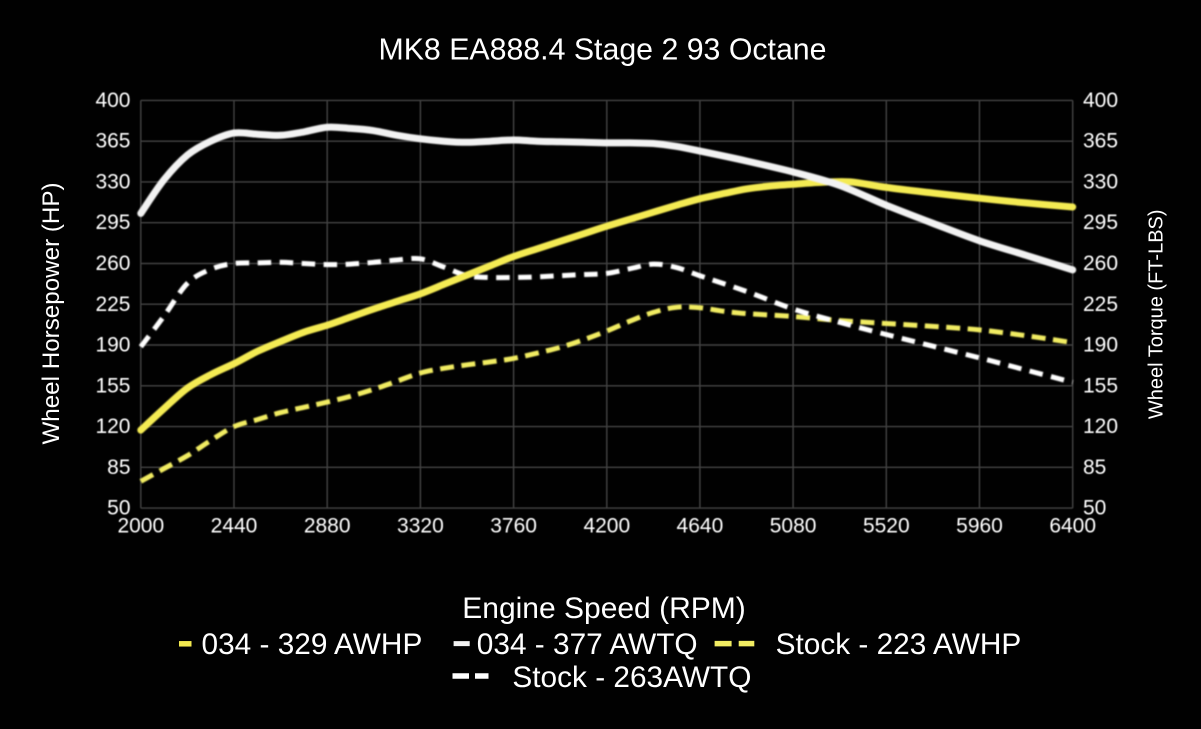 This screenshot has width=1201, height=729. Describe the element at coordinates (1157, 314) in the screenshot. I see `svg-text: Wheel Torque (FT-LBS)` at that location.